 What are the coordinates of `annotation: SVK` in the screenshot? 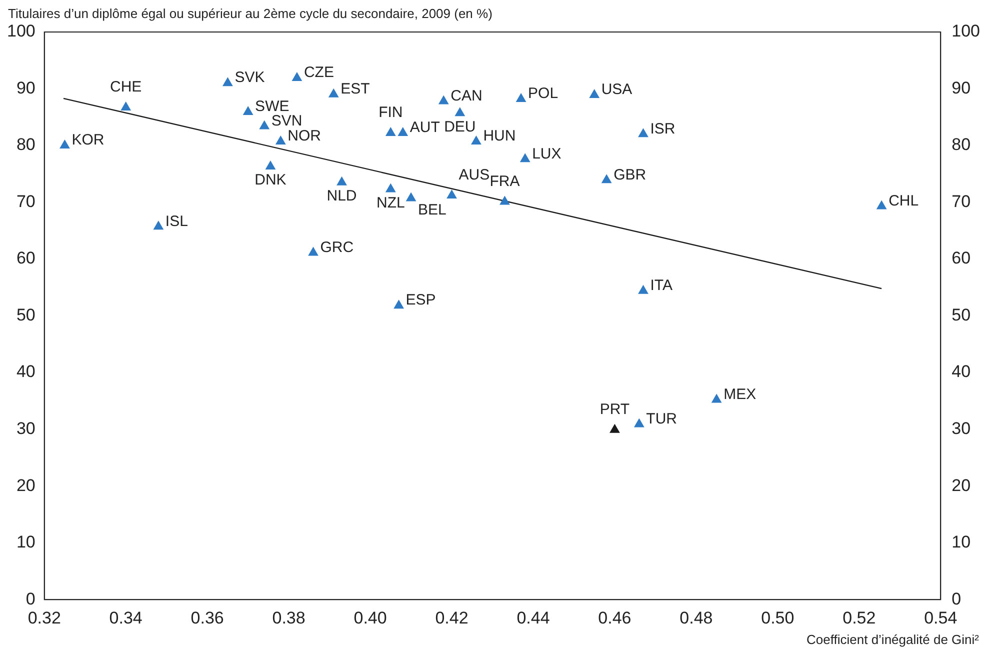 It's located at (249, 77).